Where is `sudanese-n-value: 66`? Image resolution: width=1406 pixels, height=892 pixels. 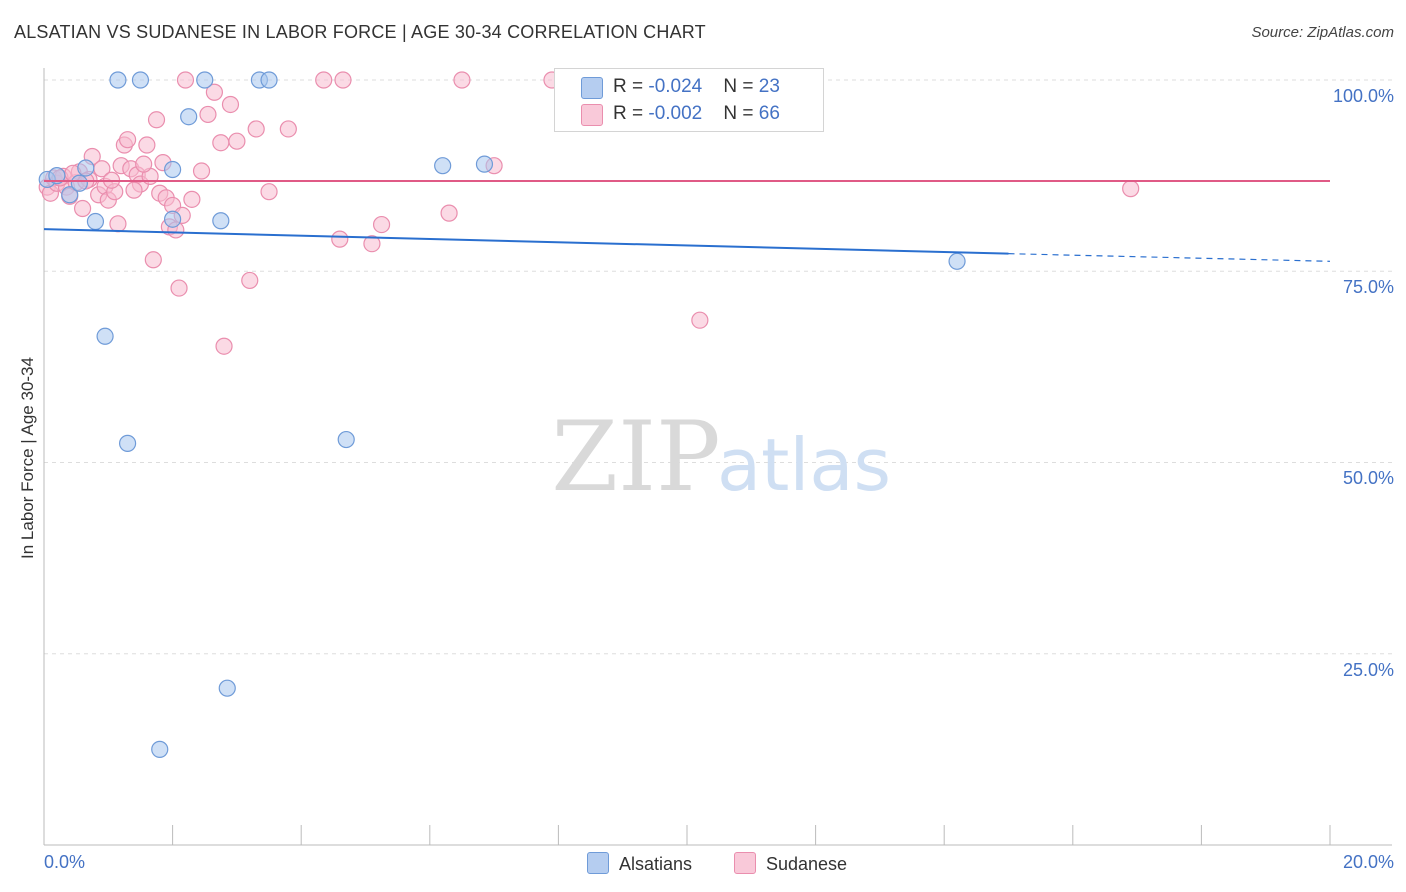
sudanese-n-value: 66 is located at coordinates (769, 113).